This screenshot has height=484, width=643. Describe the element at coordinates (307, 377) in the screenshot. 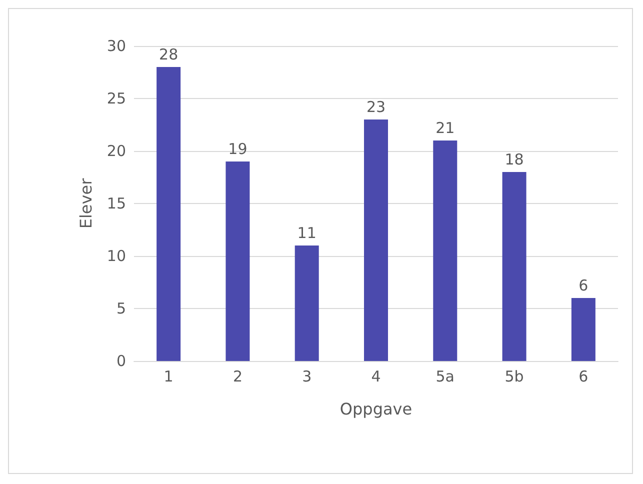

I see `x-tick-label: 3` at that location.